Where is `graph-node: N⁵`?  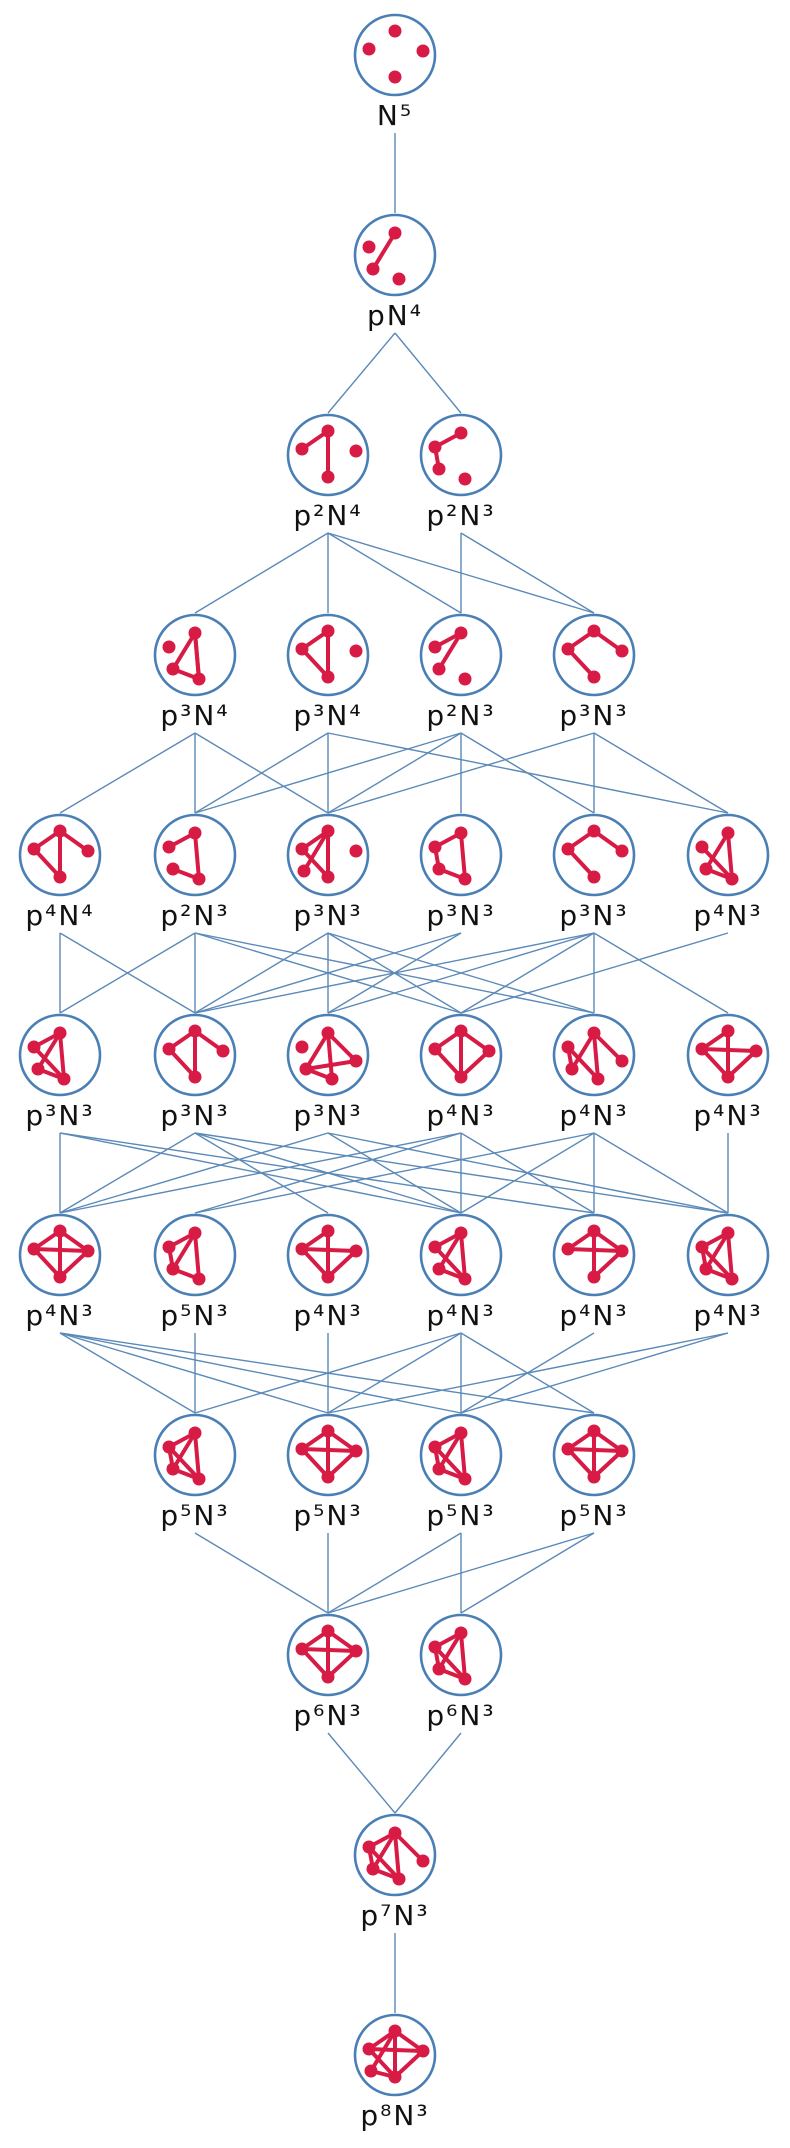 graph-node: N⁵ is located at coordinates (395, 72).